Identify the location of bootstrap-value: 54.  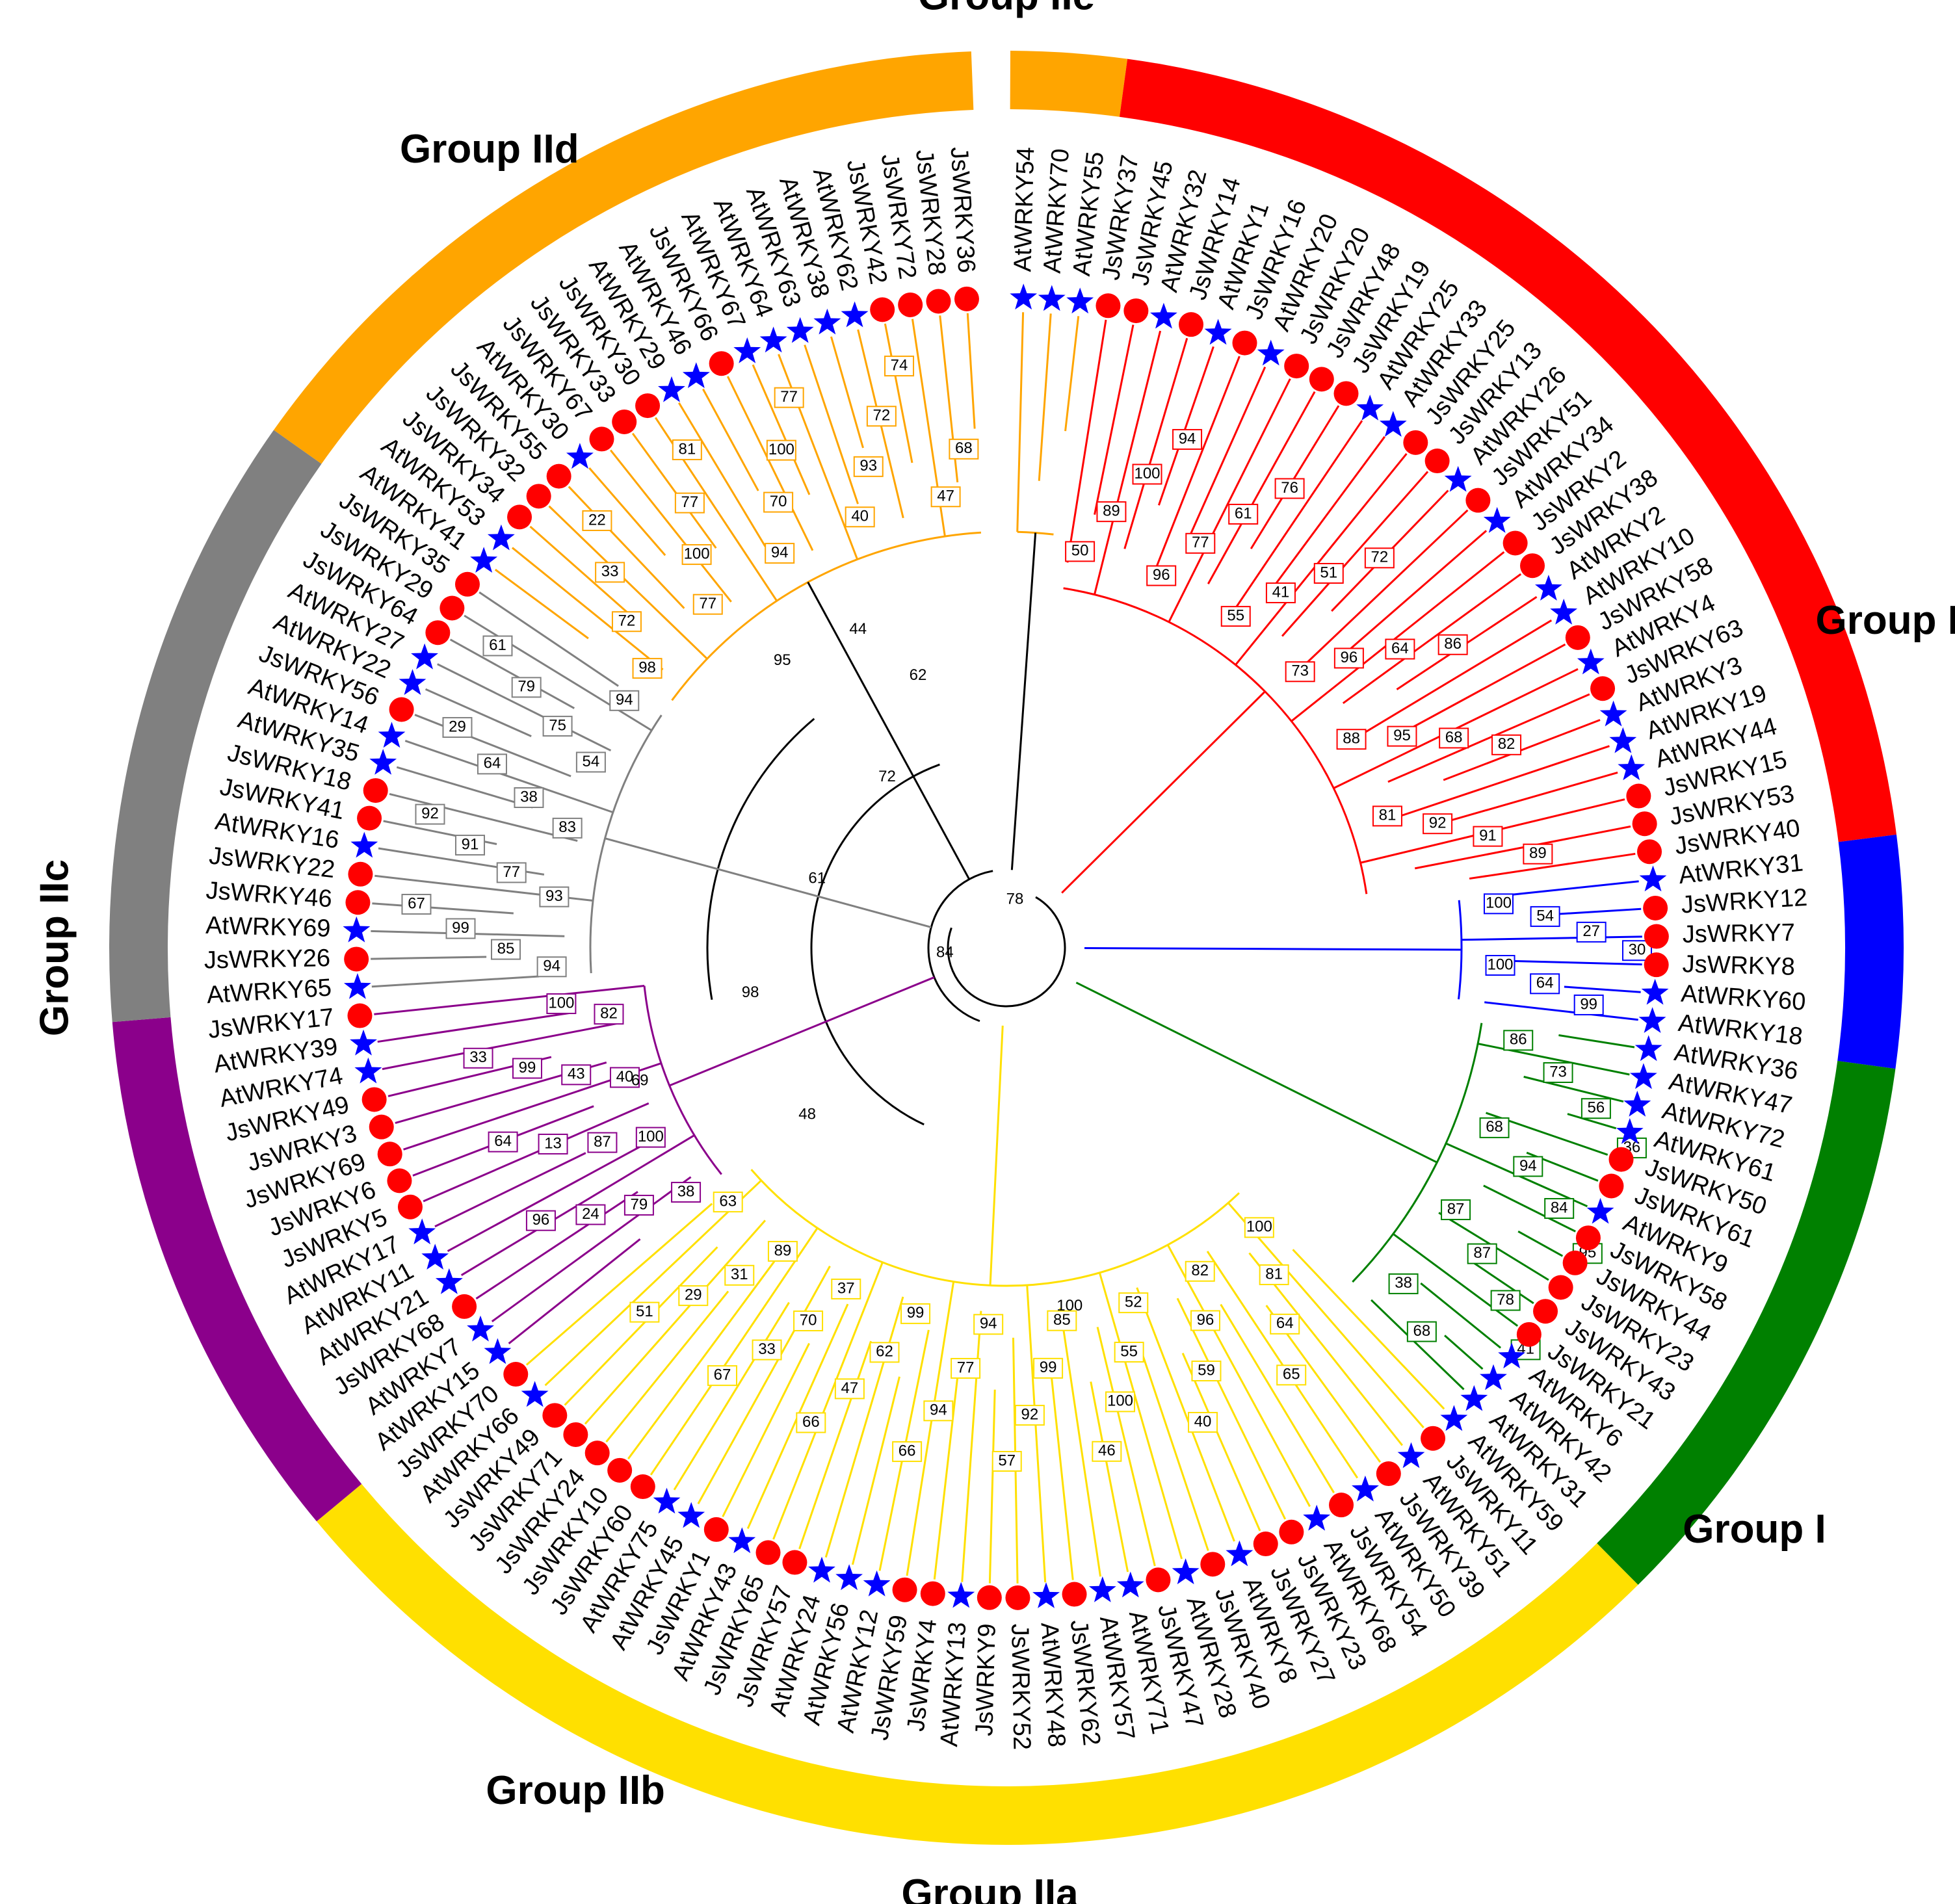
(590, 762).